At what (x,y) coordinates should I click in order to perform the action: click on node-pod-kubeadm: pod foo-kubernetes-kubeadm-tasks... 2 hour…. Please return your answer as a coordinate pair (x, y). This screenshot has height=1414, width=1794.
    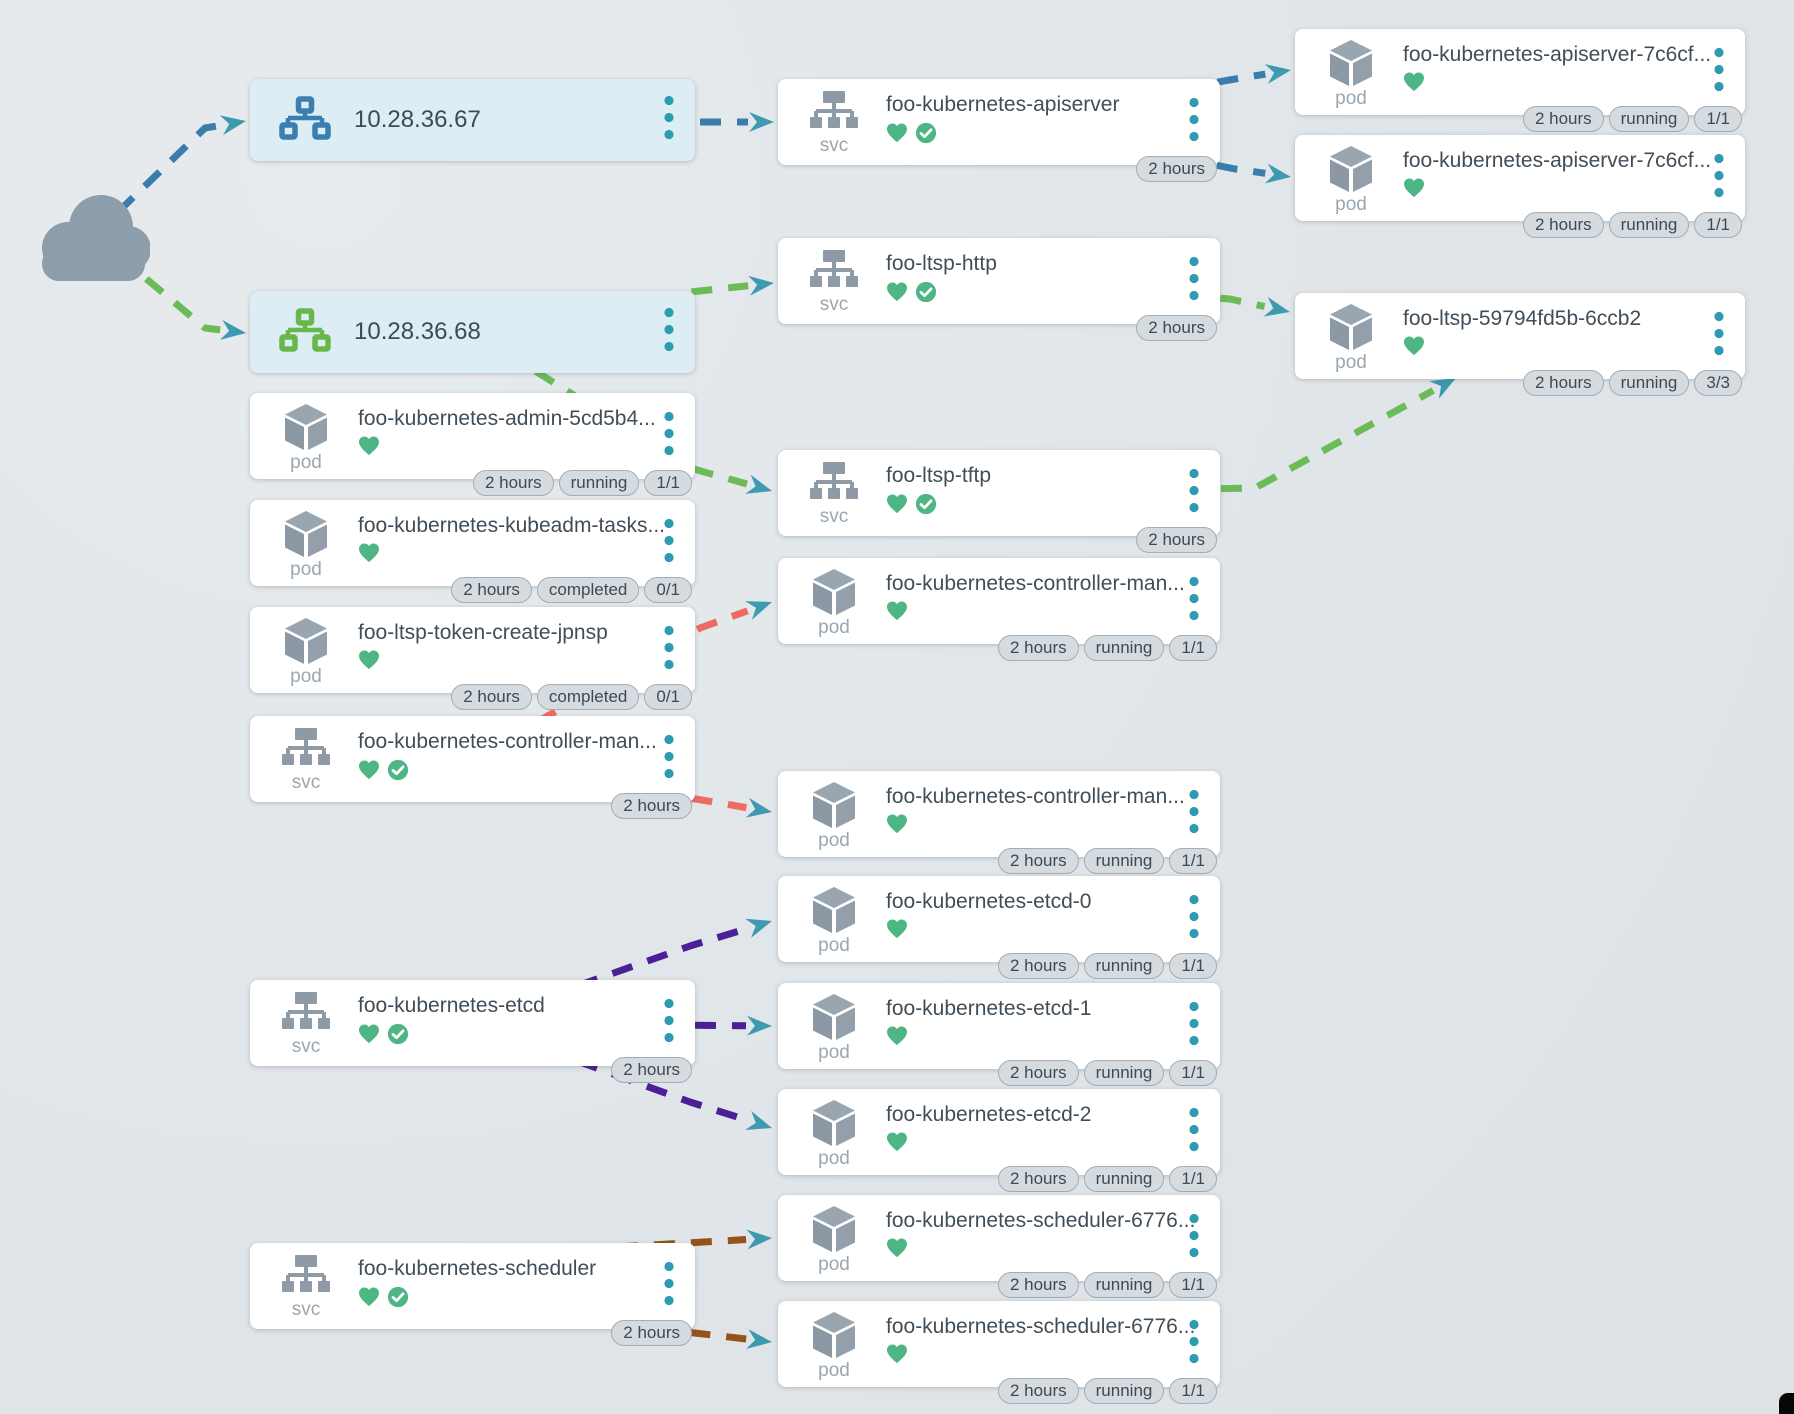
    Looking at the image, I should click on (472, 551).